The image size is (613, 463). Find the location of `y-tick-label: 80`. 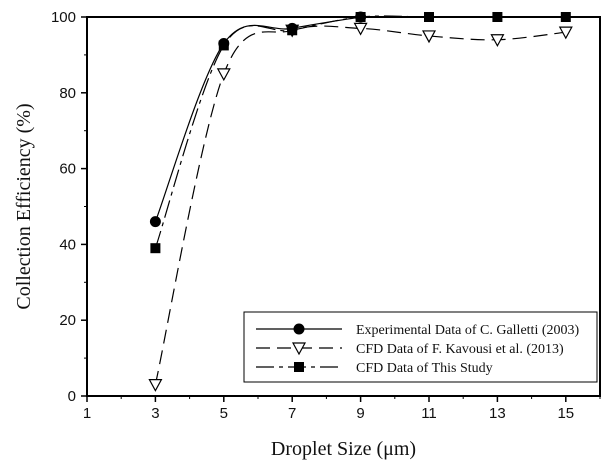

y-tick-label: 80 is located at coordinates (67, 93).